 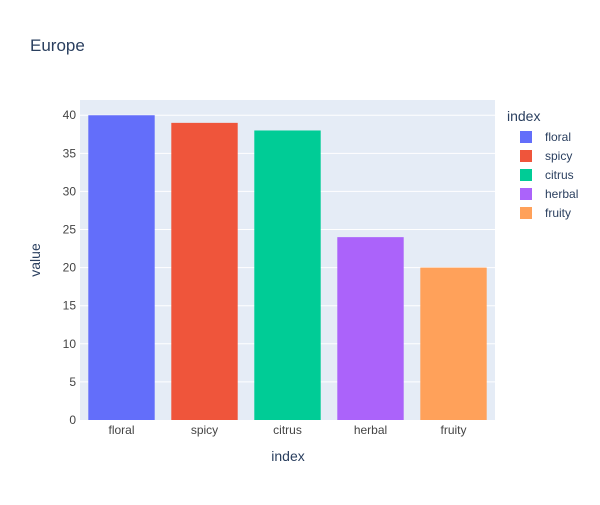 I want to click on legend-label: floral, so click(x=558, y=137).